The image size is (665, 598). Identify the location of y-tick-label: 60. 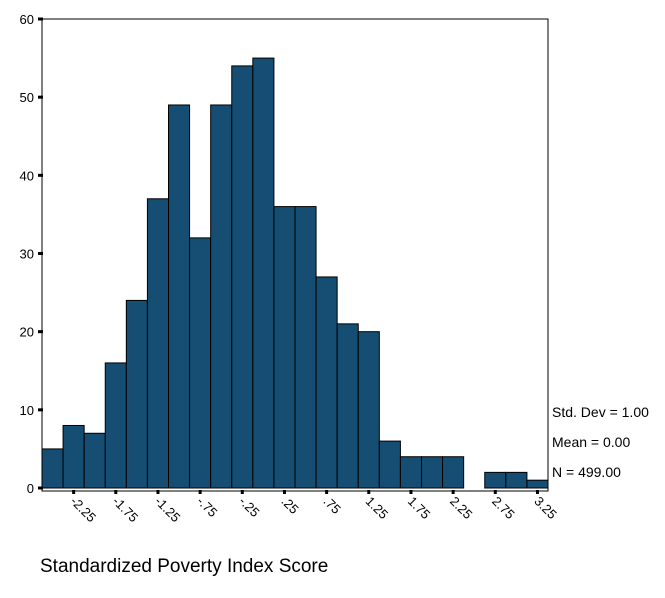
(27, 19).